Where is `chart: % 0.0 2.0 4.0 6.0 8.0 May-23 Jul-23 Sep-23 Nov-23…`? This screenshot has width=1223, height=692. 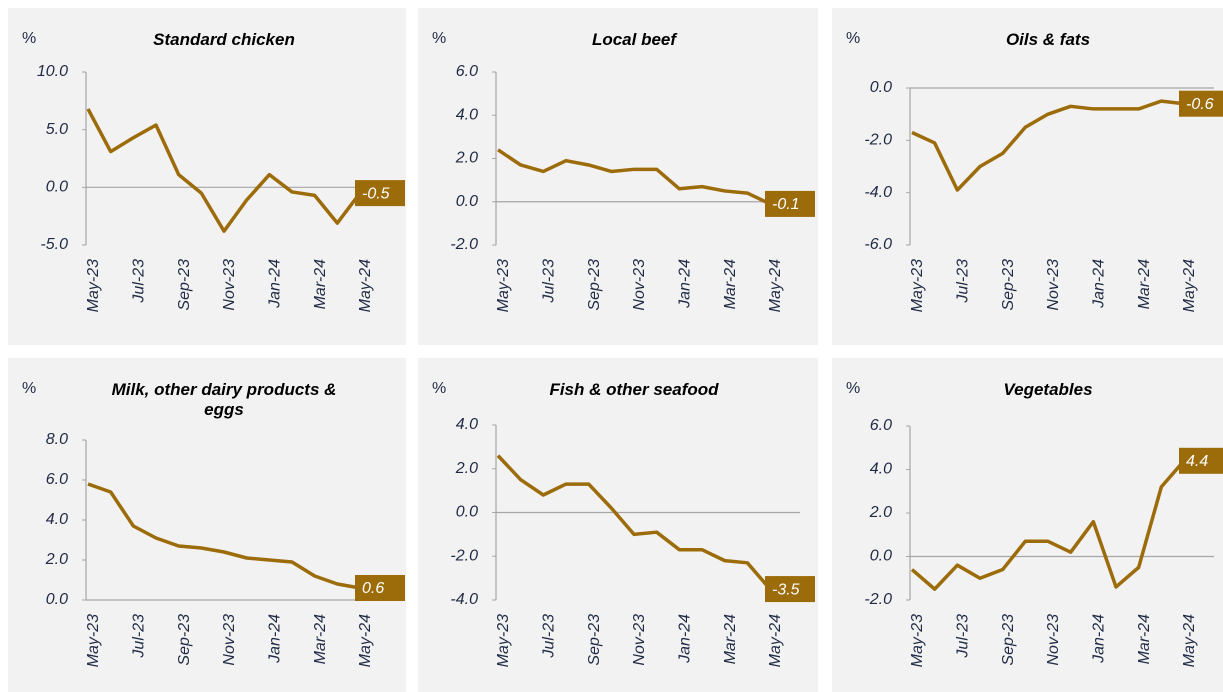 chart: % 0.0 2.0 4.0 6.0 8.0 May-23 Jul-23 Sep-23 Nov-23… is located at coordinates (213, 523).